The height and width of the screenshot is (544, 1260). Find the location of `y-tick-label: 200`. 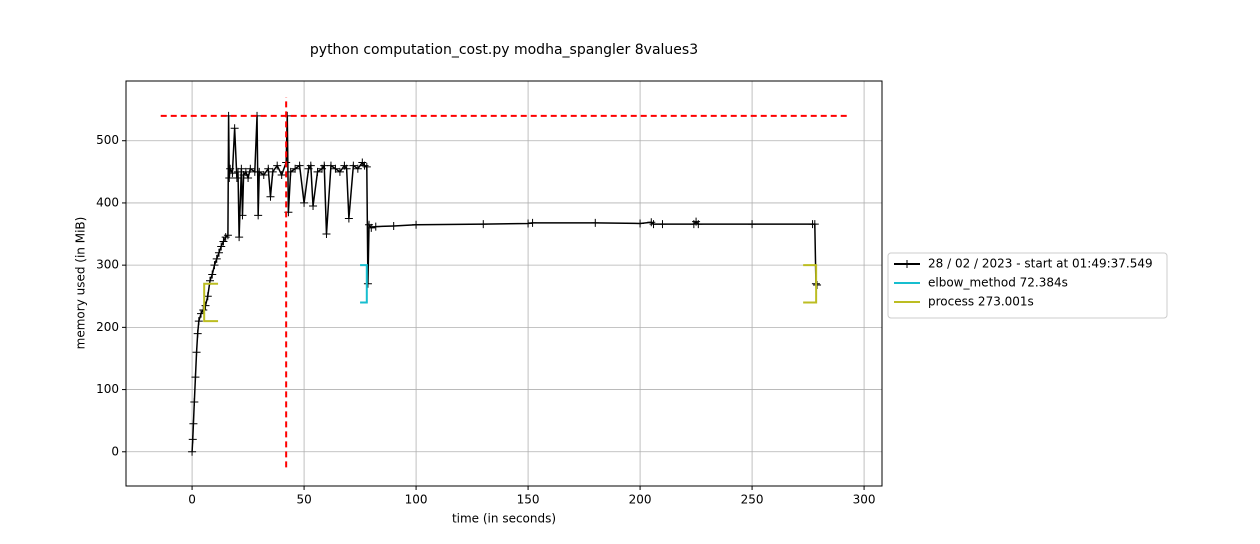

y-tick-label: 200 is located at coordinates (107, 327).